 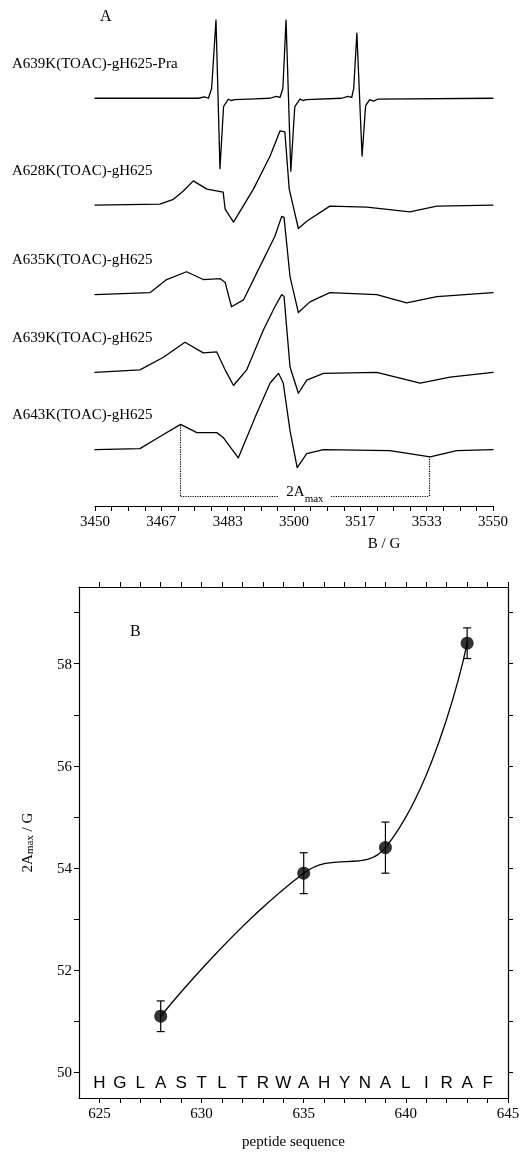 What do you see at coordinates (303, 1112) in the screenshot?
I see `x-tick-label: 635` at bounding box center [303, 1112].